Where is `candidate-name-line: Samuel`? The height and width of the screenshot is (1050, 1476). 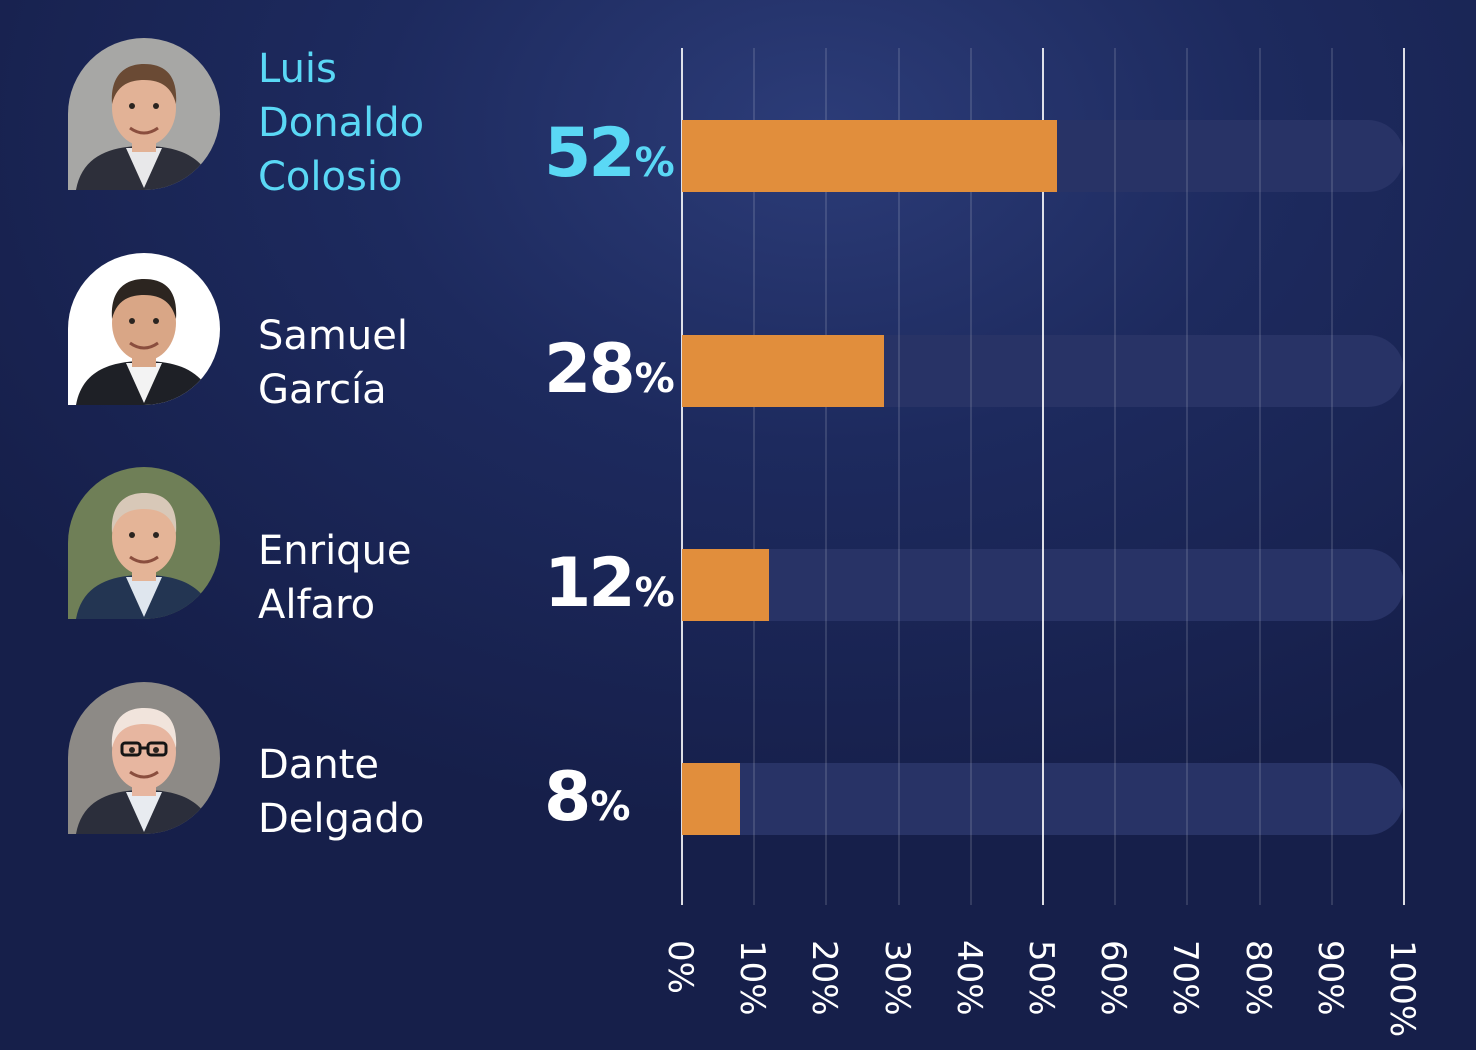
candidate-name-line: Samuel is located at coordinates (333, 336).